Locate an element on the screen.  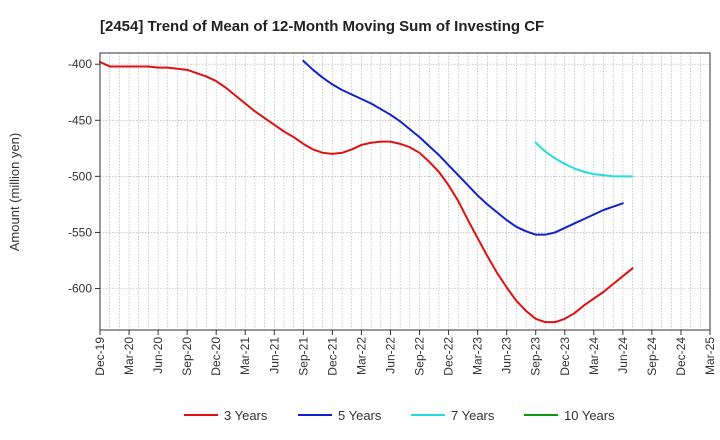
x-tick-label: Sep-21 is located at coordinates (303, 356).